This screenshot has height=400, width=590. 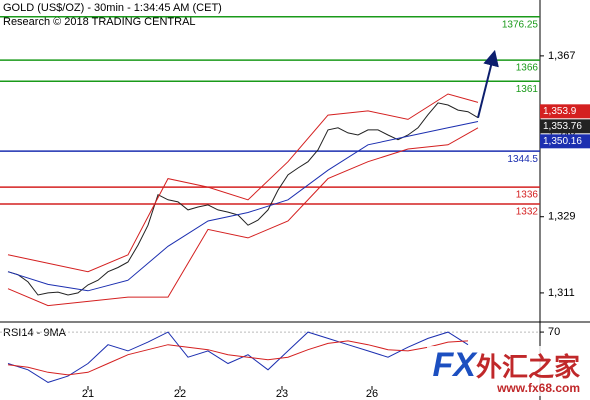 I want to click on x-tick-label: 26, so click(x=372, y=394).